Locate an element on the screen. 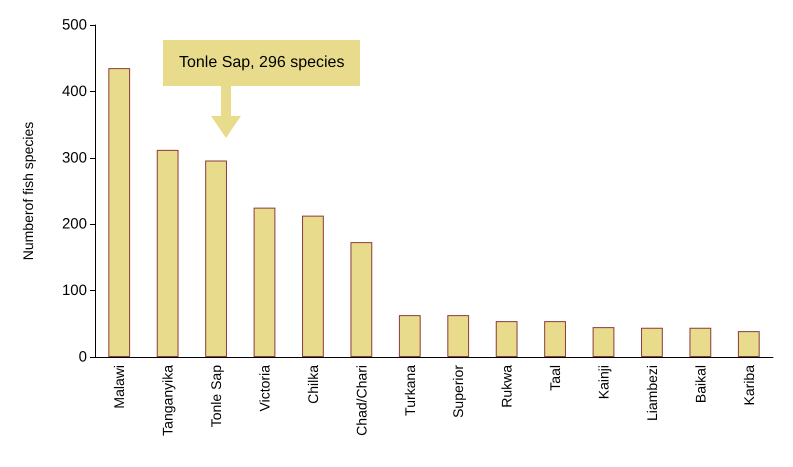 Image resolution: width=793 pixels, height=467 pixels. x-tick-label: Kainji is located at coordinates (604, 382).